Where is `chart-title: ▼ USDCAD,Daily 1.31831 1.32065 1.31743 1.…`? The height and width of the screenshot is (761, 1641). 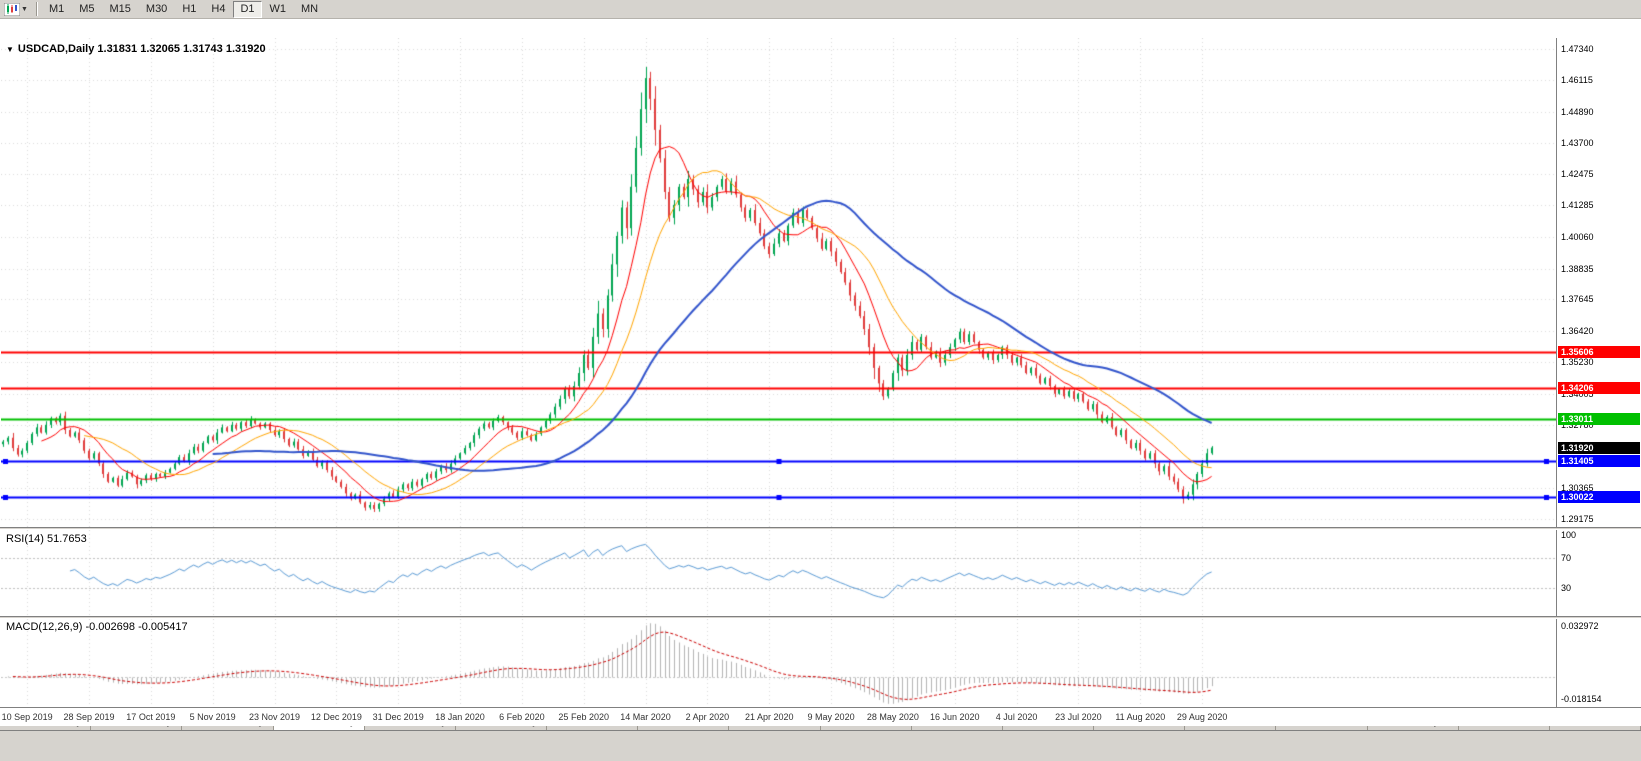
chart-title: ▼ USDCAD,Daily 1.31831 1.32065 1.31743 1.… is located at coordinates (136, 49).